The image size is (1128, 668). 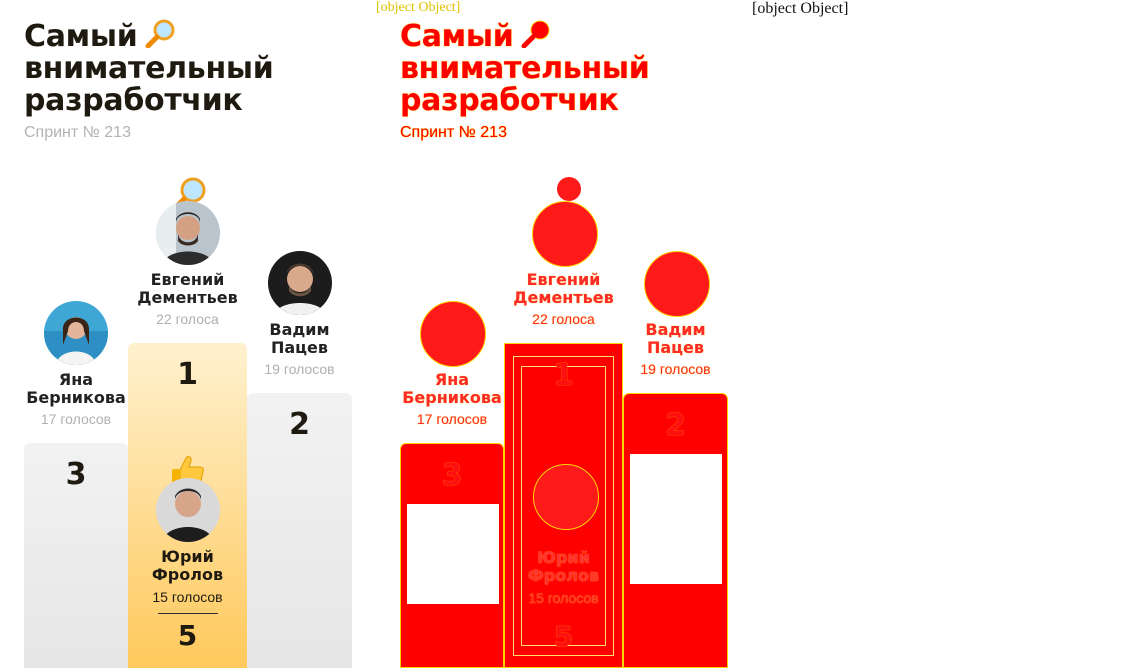 What do you see at coordinates (800, 8) in the screenshot?
I see `raw-object-text: [object Object]` at bounding box center [800, 8].